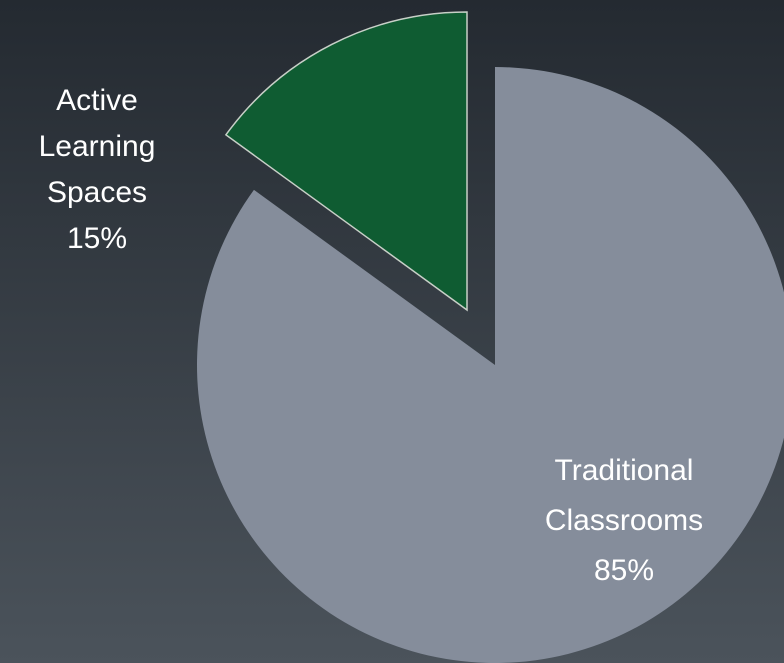 This screenshot has width=784, height=663. I want to click on pie-slice, so click(346, 161).